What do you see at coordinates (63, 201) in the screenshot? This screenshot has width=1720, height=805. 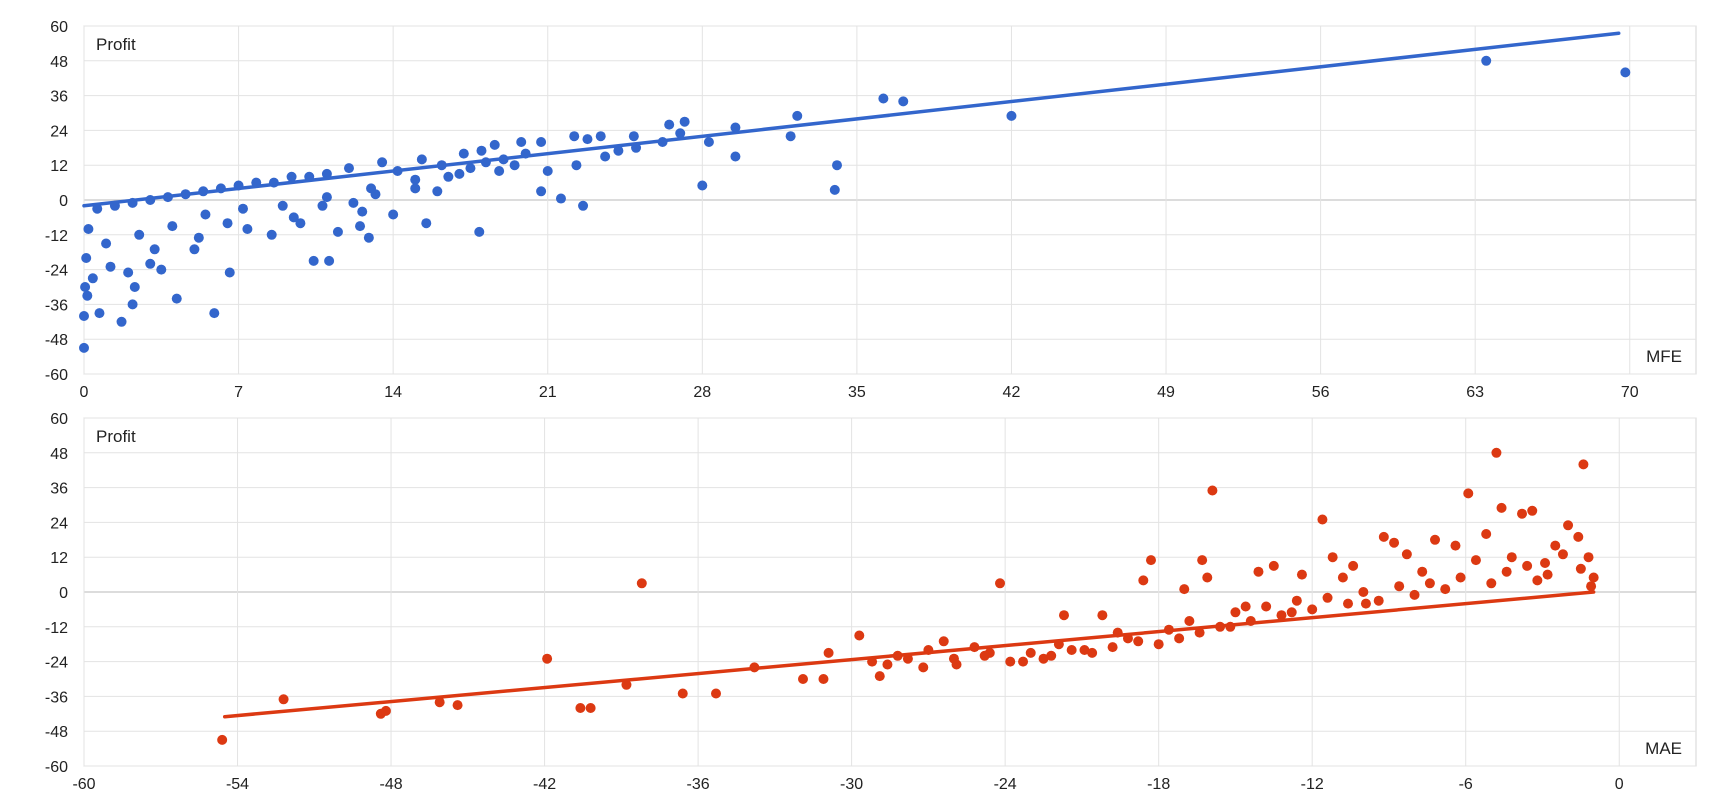 I see `y-tick-label: 0` at bounding box center [63, 201].